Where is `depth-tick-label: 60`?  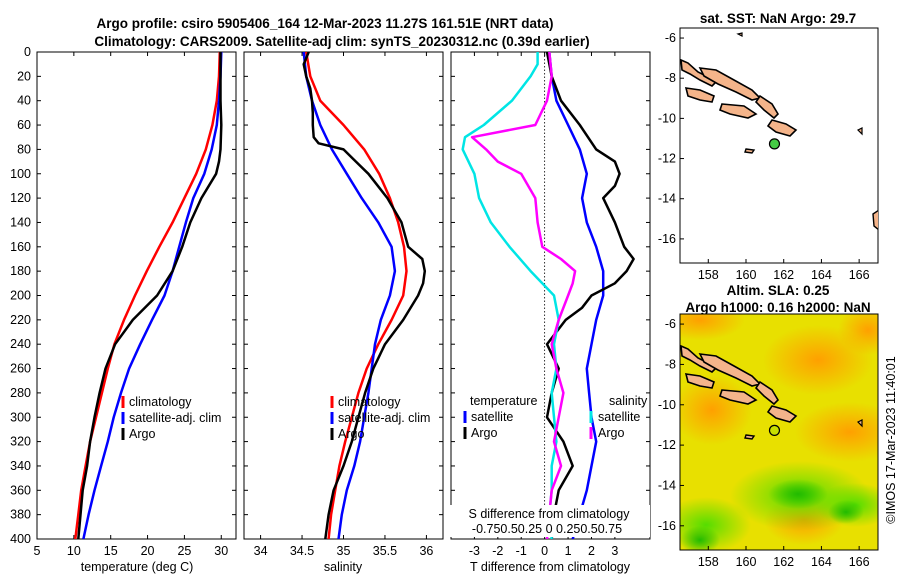 depth-tick-label: 60 is located at coordinates (24, 125).